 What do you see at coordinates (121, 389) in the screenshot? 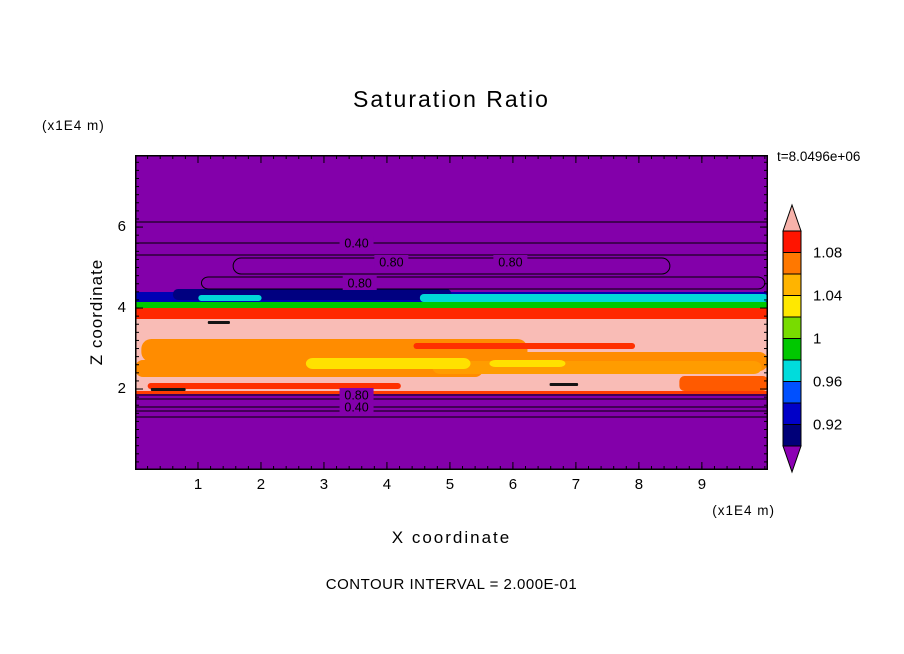
I see `y-tick-label: 2` at bounding box center [121, 389].